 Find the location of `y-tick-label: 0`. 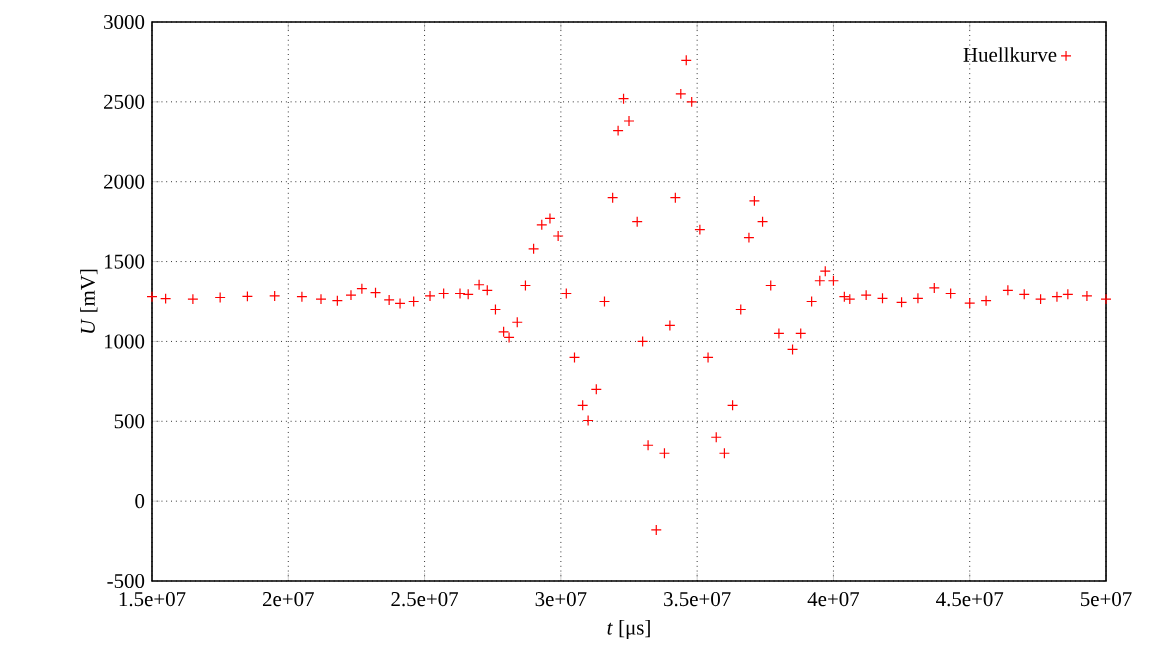

y-tick-label: 0 is located at coordinates (140, 501).